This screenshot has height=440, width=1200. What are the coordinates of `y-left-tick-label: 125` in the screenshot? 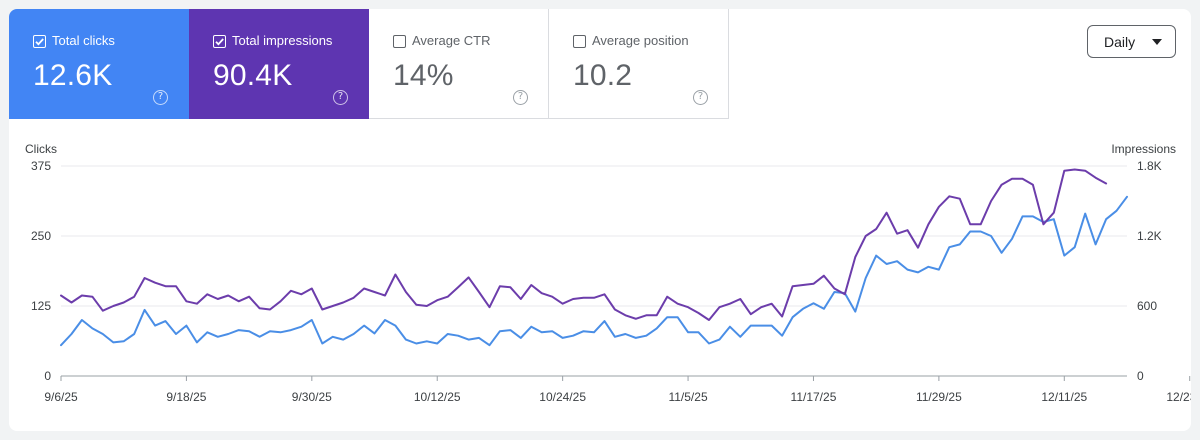 It's located at (41, 306).